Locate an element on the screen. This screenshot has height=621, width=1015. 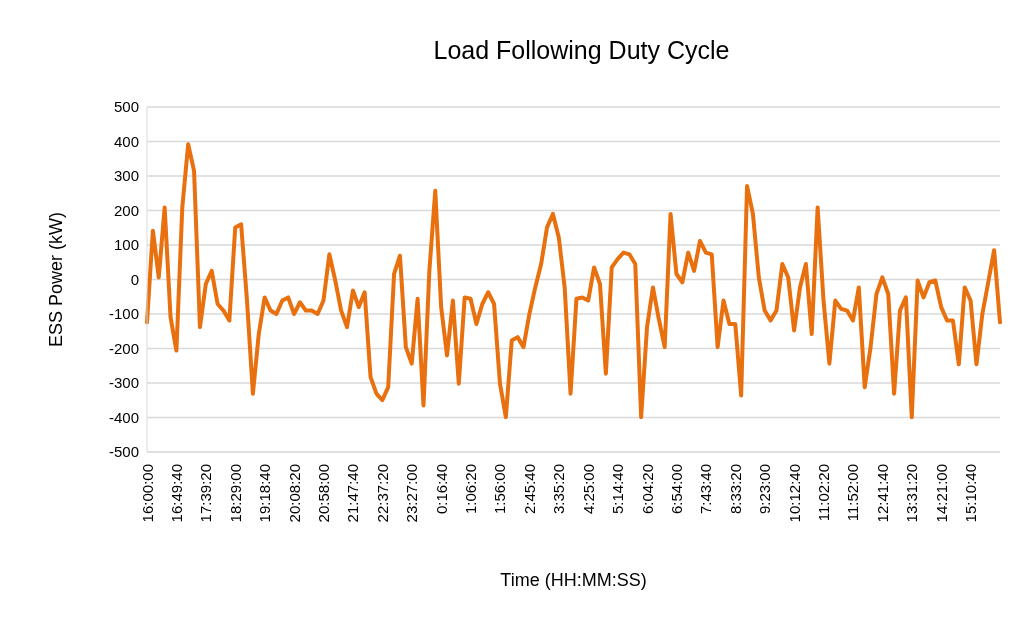
x-tick-label: 22:37:20 is located at coordinates (382, 493).